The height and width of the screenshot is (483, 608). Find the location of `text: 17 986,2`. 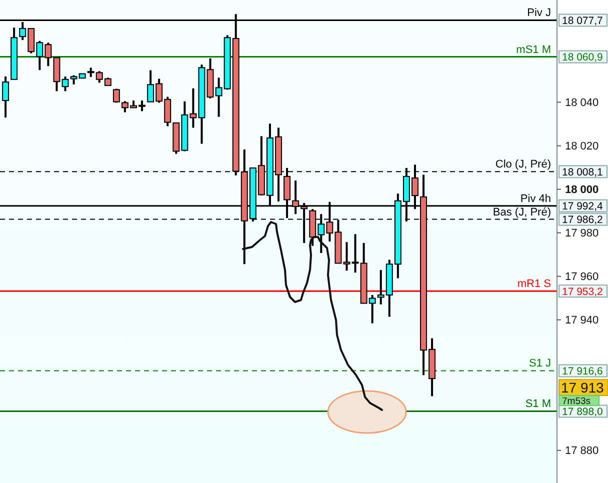

text: 17 986,2 is located at coordinates (583, 220).